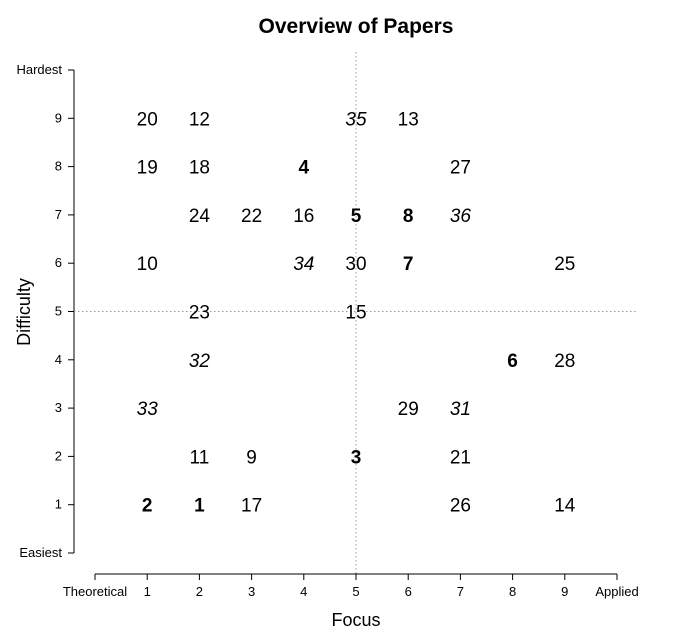 The height and width of the screenshot is (636, 700). I want to click on paper-point-label: 27, so click(460, 168).